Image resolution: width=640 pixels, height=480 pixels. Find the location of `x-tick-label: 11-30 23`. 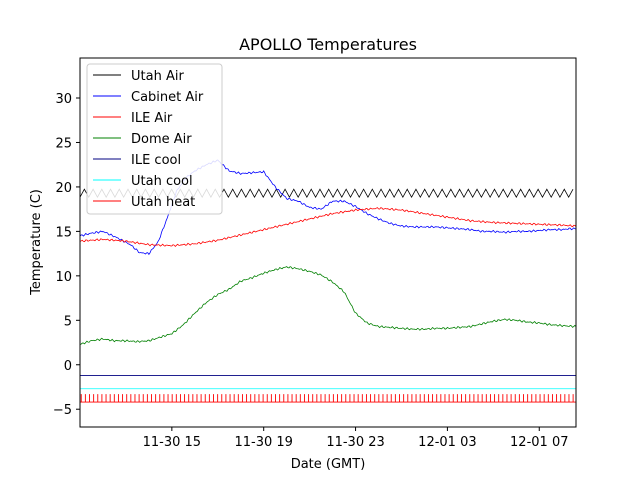

x-tick-label: 11-30 23 is located at coordinates (355, 442).